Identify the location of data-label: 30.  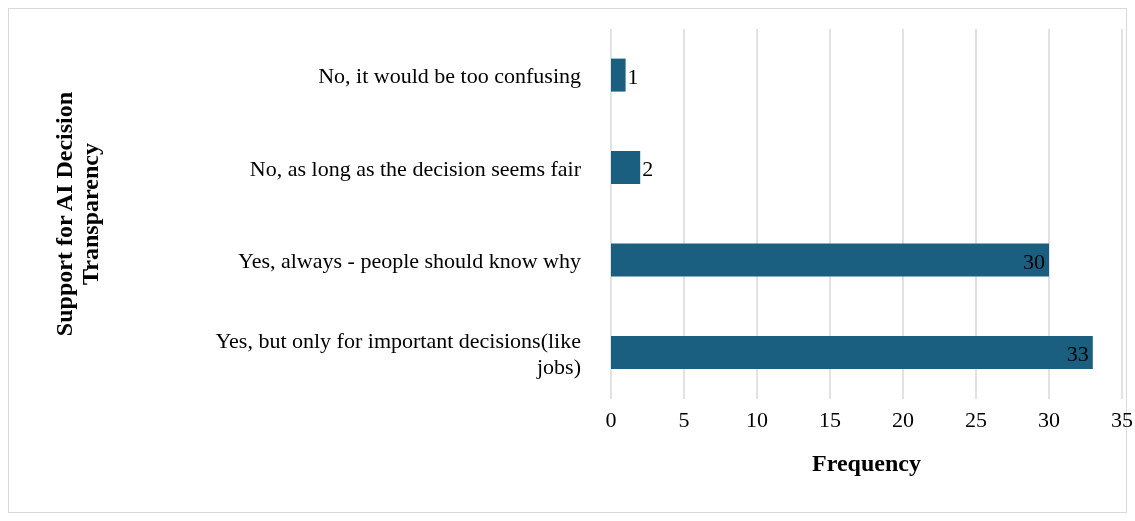
(1034, 261).